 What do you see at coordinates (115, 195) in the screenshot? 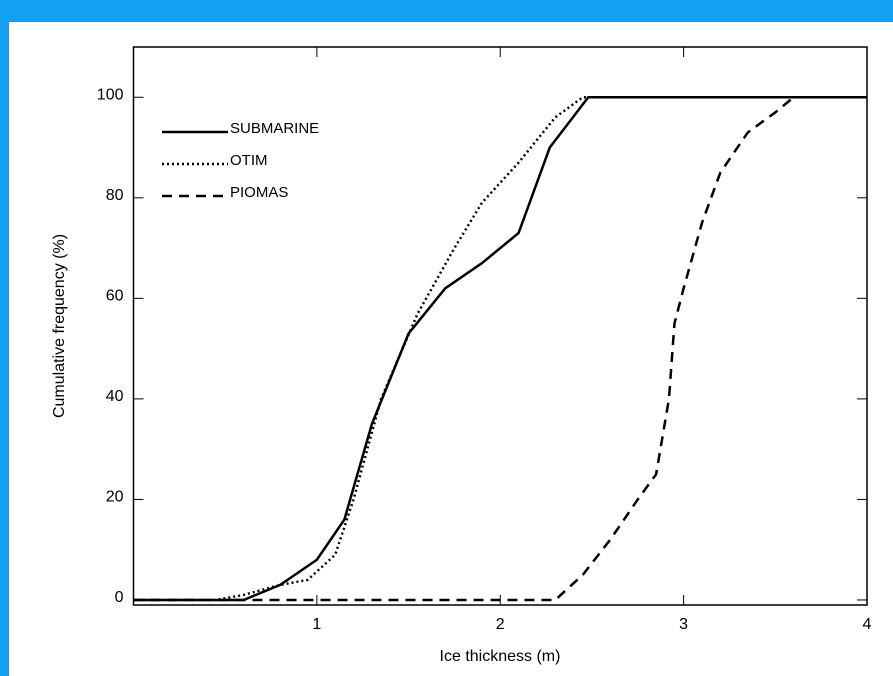
I see `y-tick-label: 80` at bounding box center [115, 195].